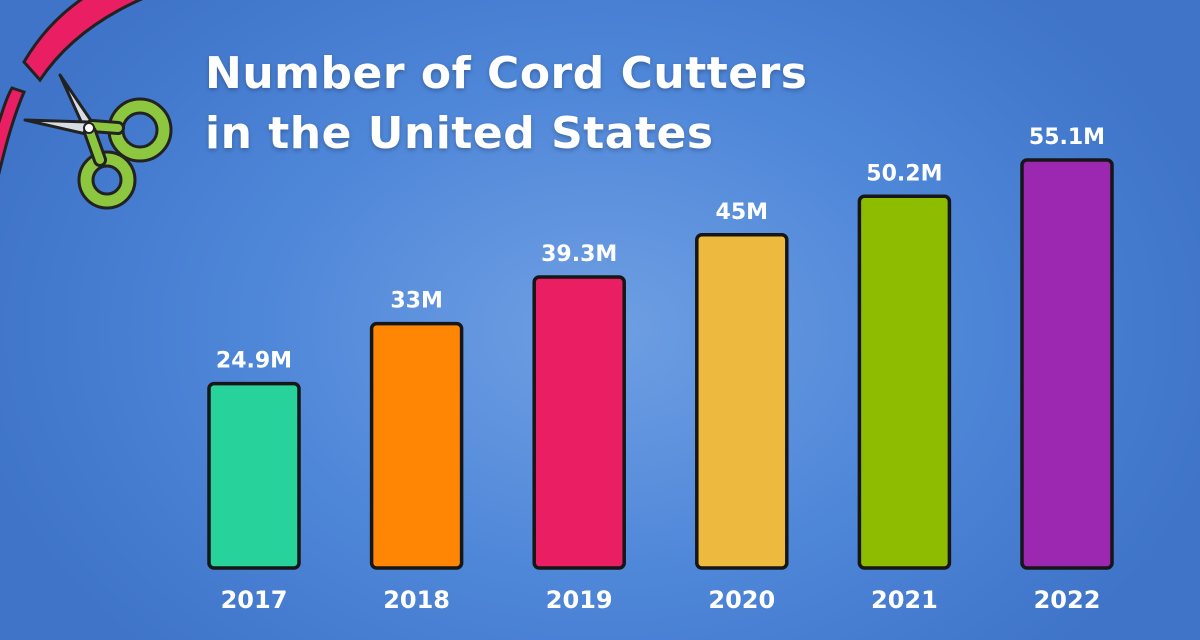  Describe the element at coordinates (254, 475) in the screenshot. I see `bar-2017` at that location.